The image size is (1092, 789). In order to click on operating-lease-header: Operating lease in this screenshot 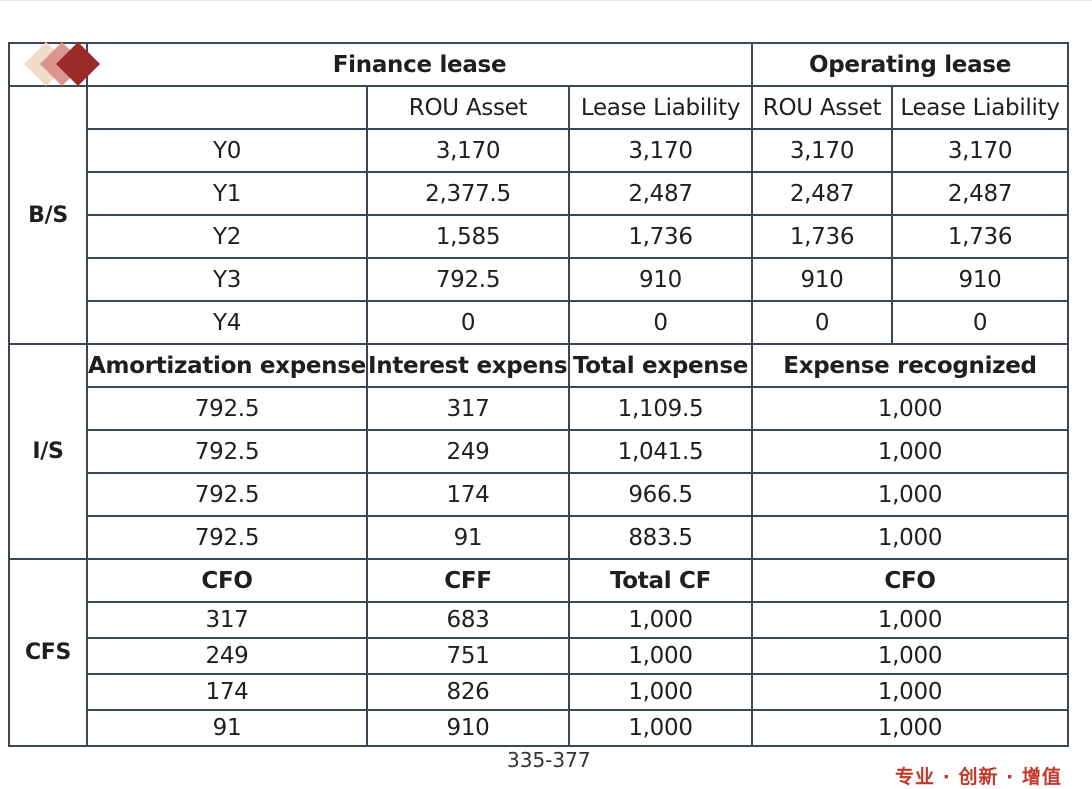, I will do `click(910, 64)`.